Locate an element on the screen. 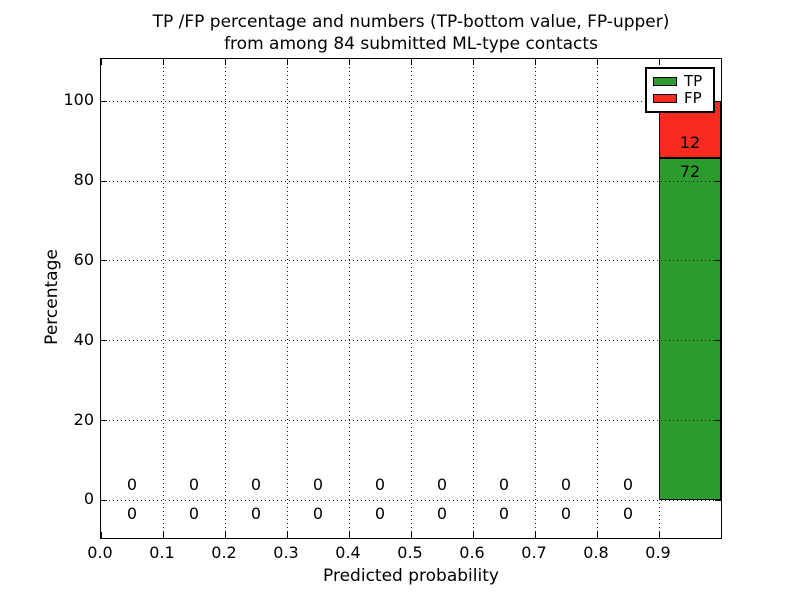 Image resolution: width=800 pixels, height=600 pixels. fp-count-label: 12 is located at coordinates (690, 143).